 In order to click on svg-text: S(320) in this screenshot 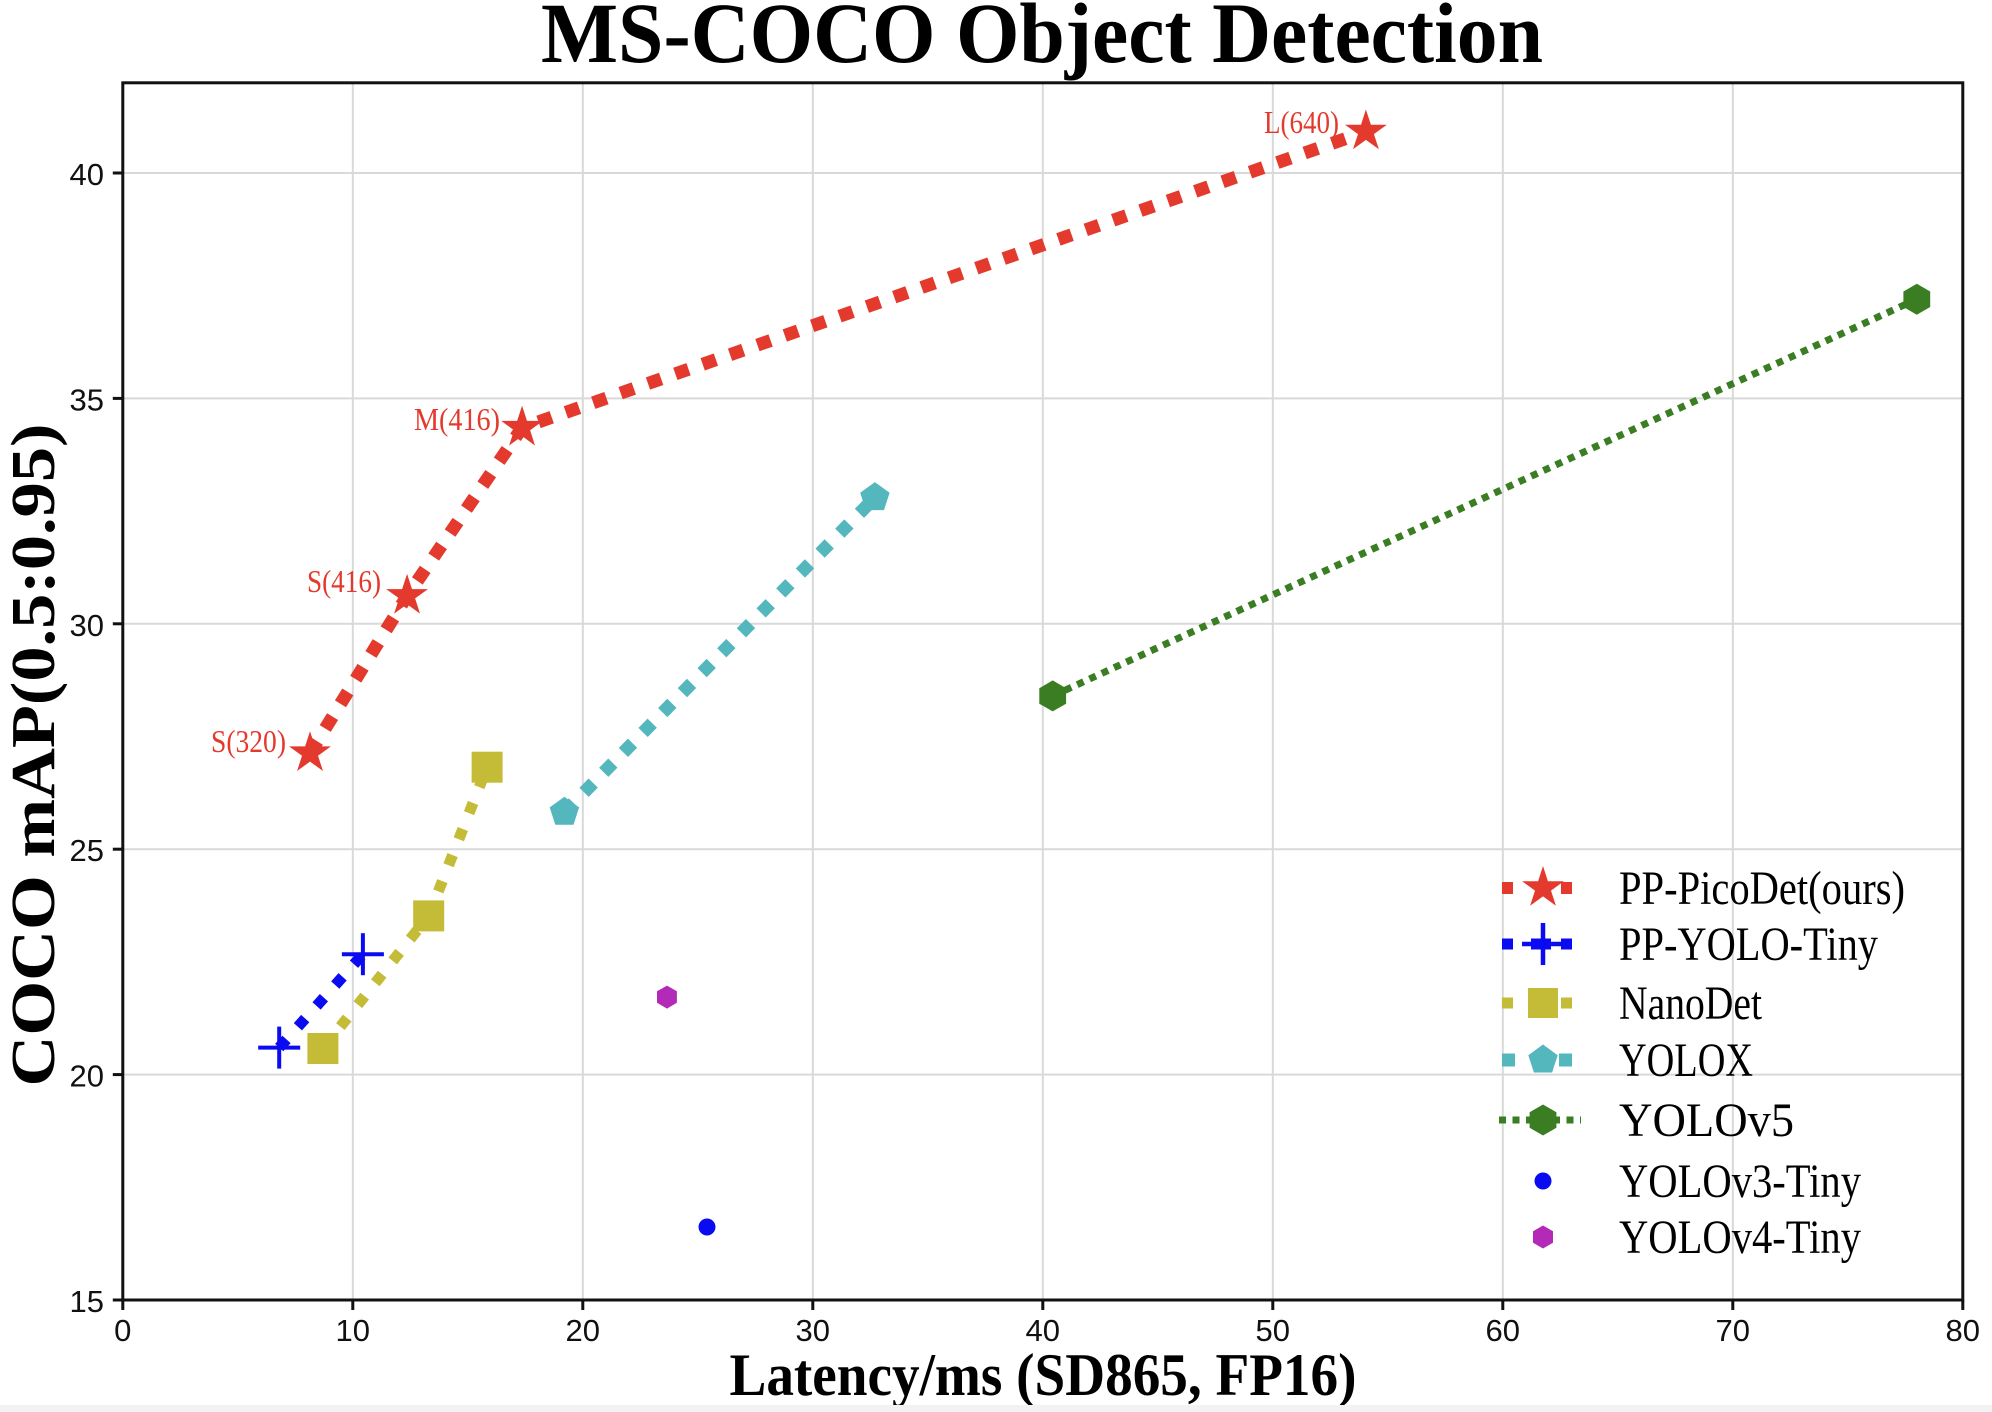, I will do `click(248, 741)`.